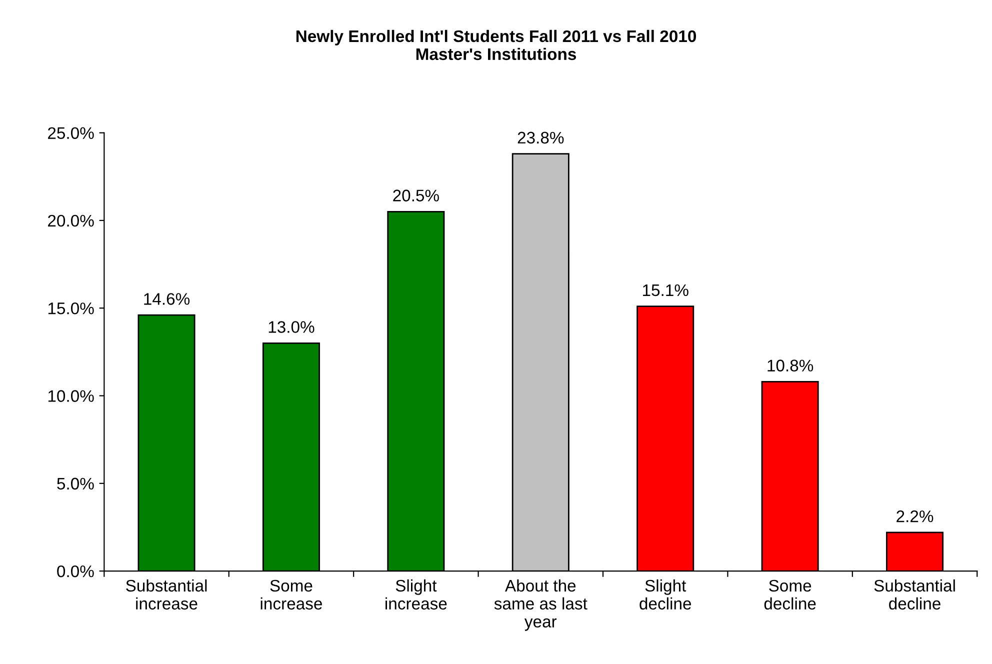 Image resolution: width=992 pixels, height=664 pixels. I want to click on y-tick-label: 20.0%, so click(71, 220).